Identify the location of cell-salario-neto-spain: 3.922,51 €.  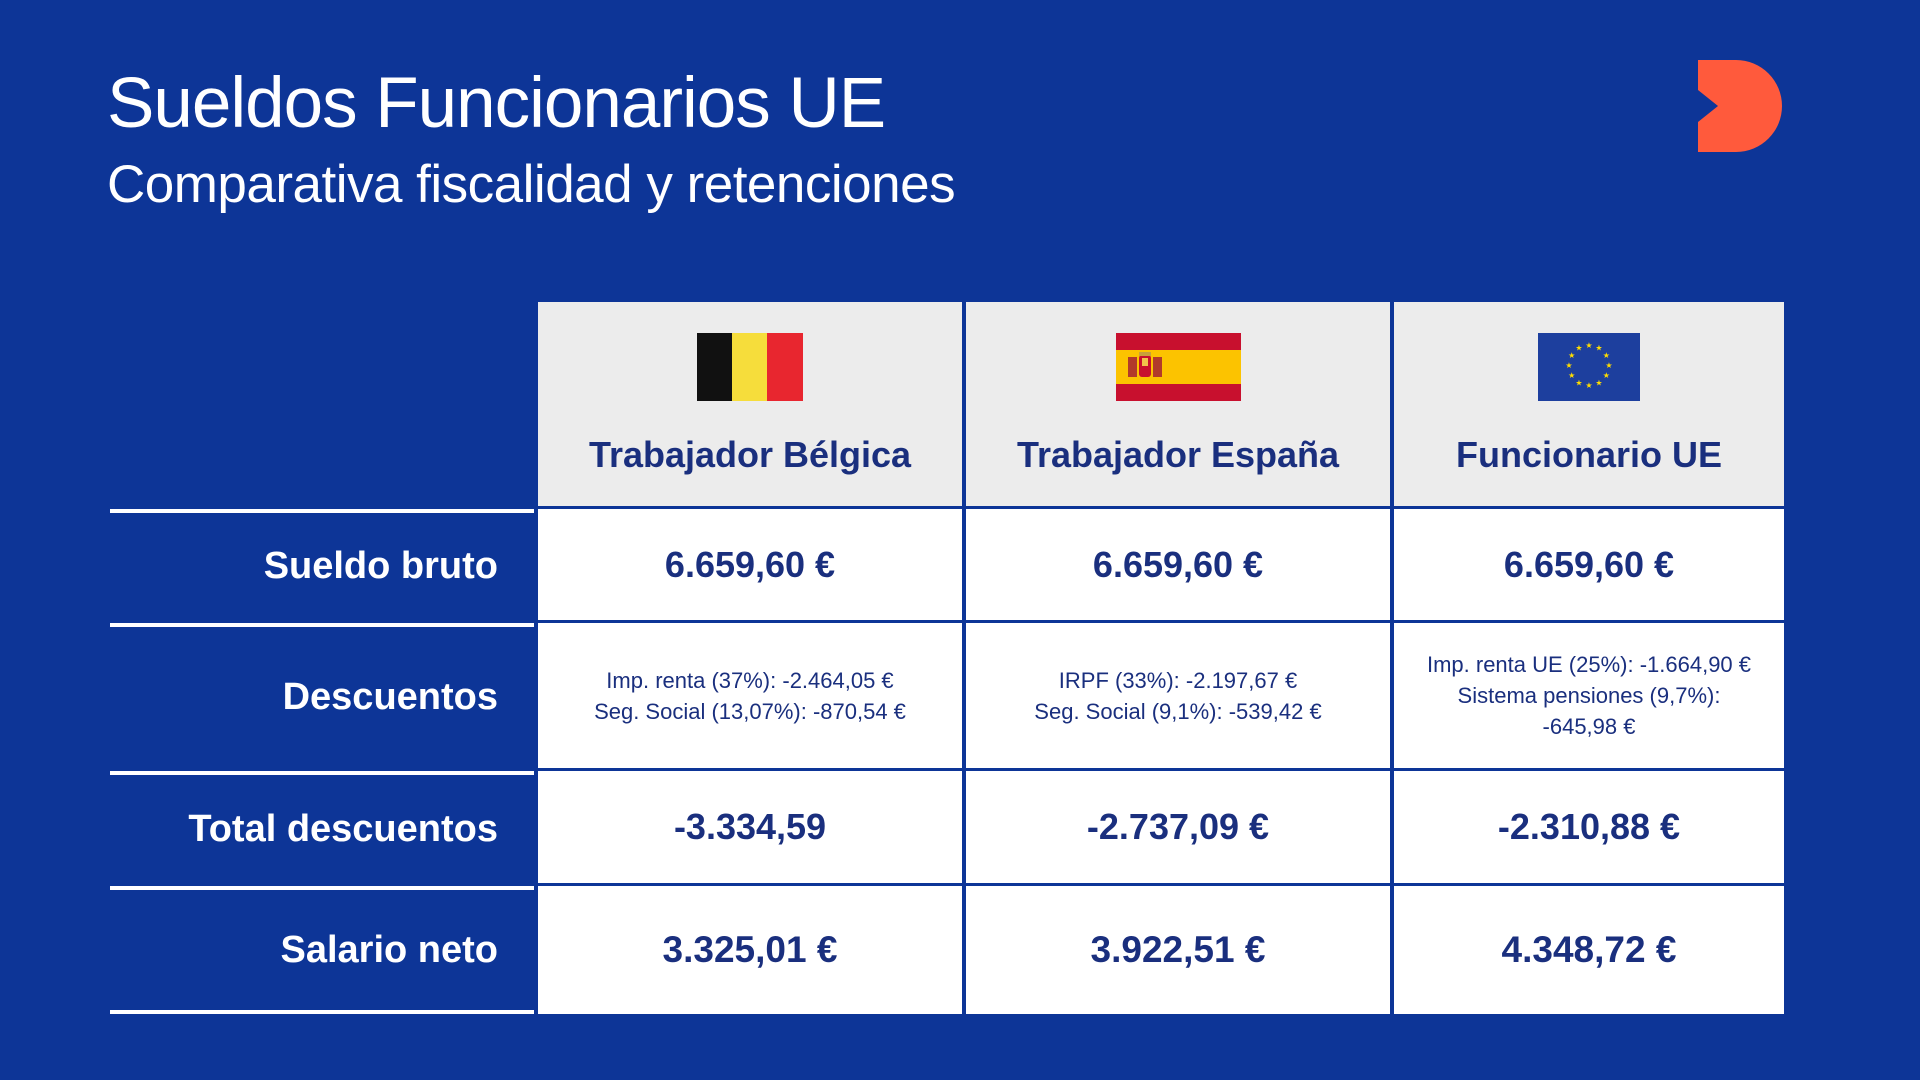
(1178, 950).